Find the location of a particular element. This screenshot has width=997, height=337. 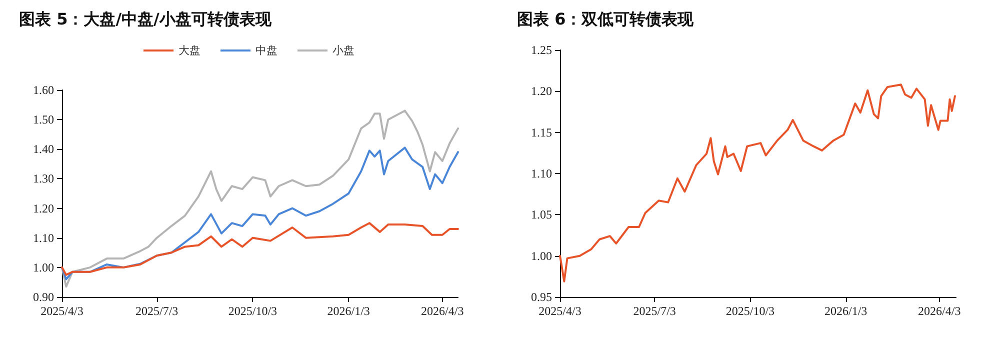

legend-label: 大盘 is located at coordinates (189, 50).